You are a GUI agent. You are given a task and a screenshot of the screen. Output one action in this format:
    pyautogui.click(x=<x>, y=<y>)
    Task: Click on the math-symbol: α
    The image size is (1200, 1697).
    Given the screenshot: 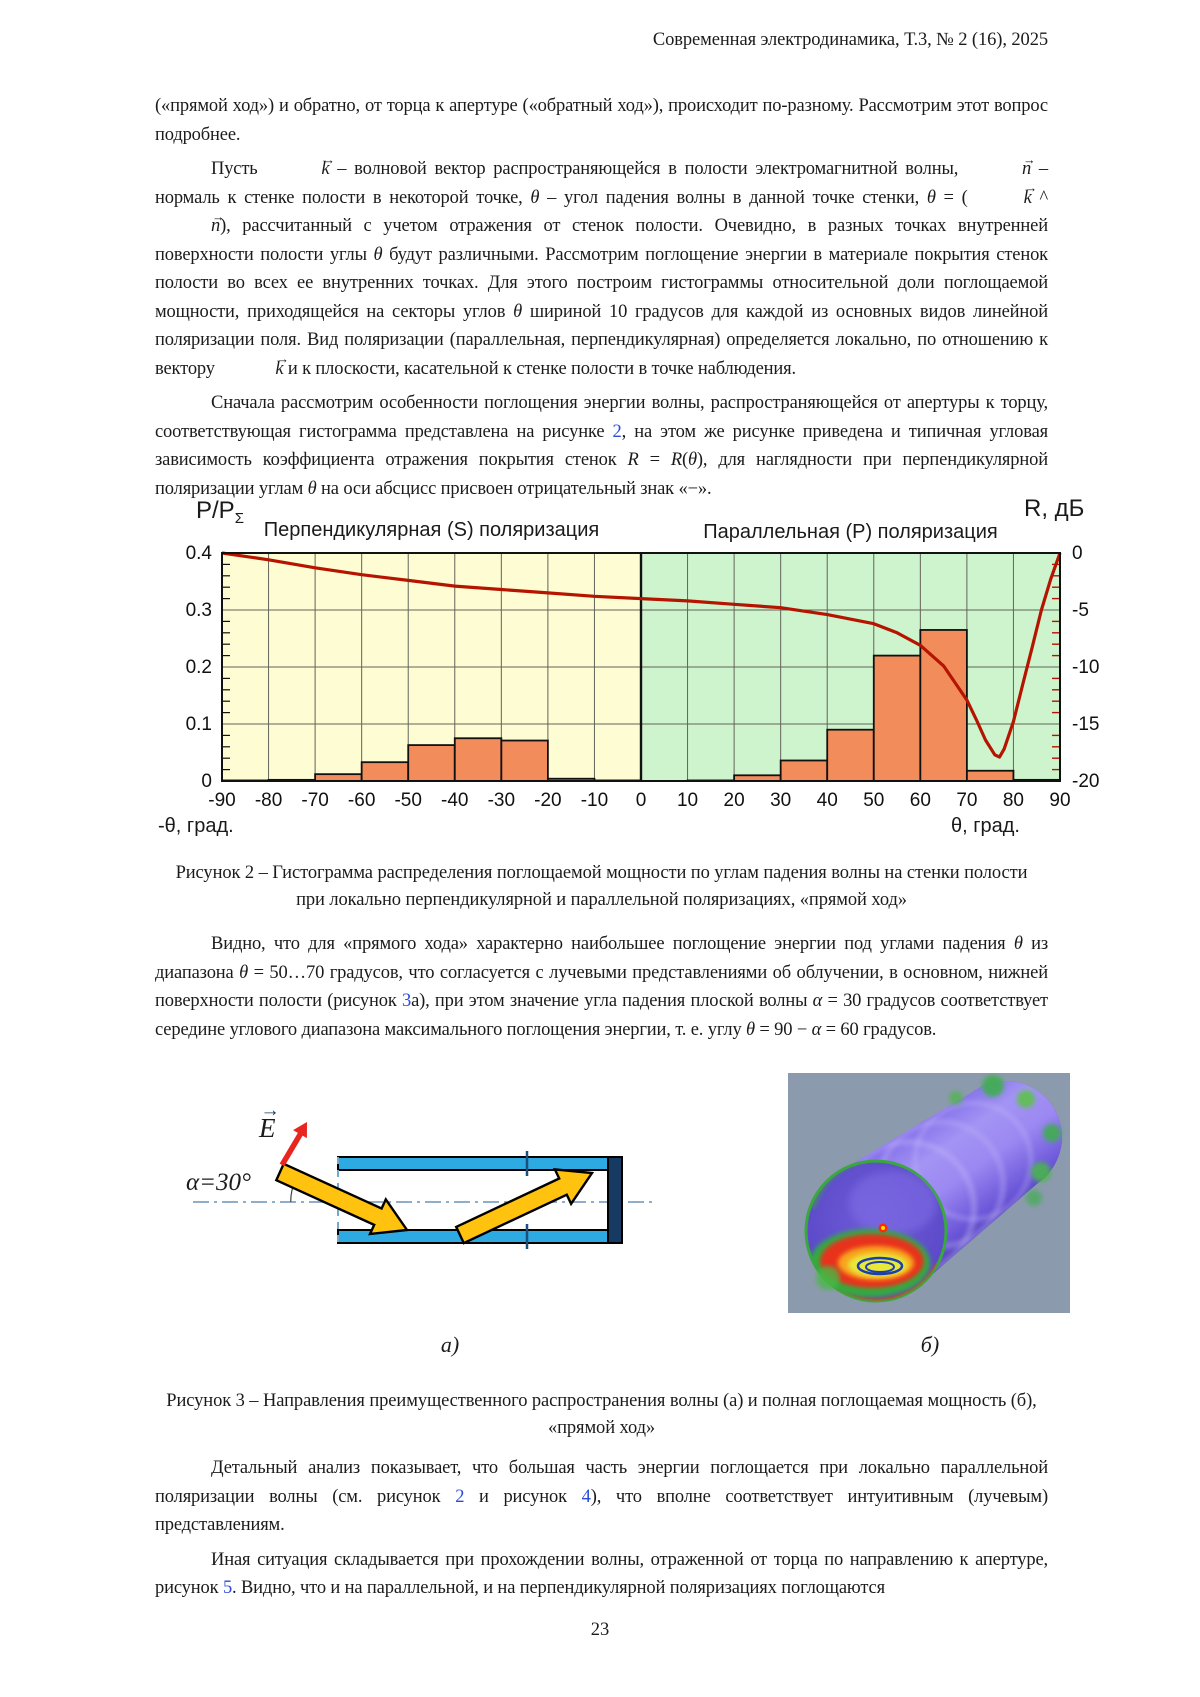 What is the action you would take?
    pyautogui.click(x=817, y=1001)
    